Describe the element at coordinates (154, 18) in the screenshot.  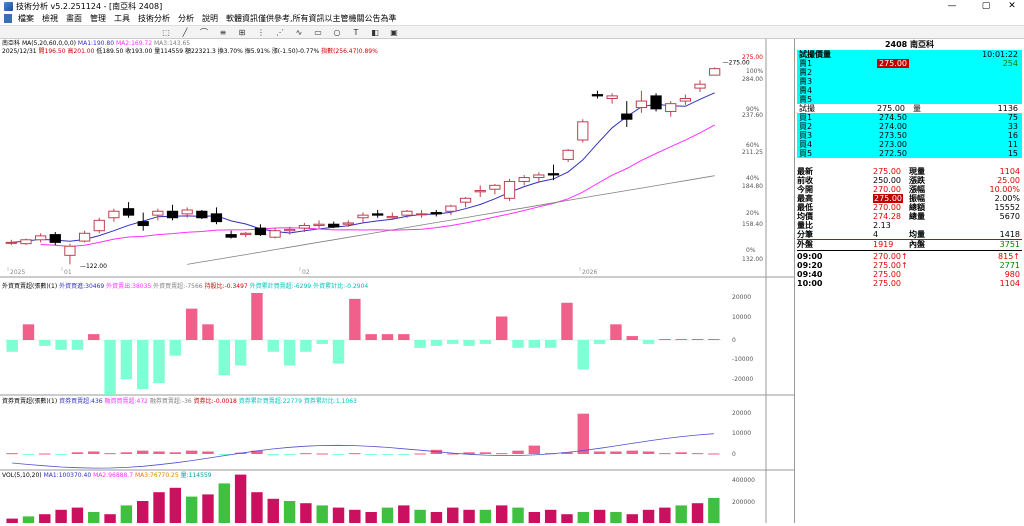
I see `menu-technical: 技術分析` at that location.